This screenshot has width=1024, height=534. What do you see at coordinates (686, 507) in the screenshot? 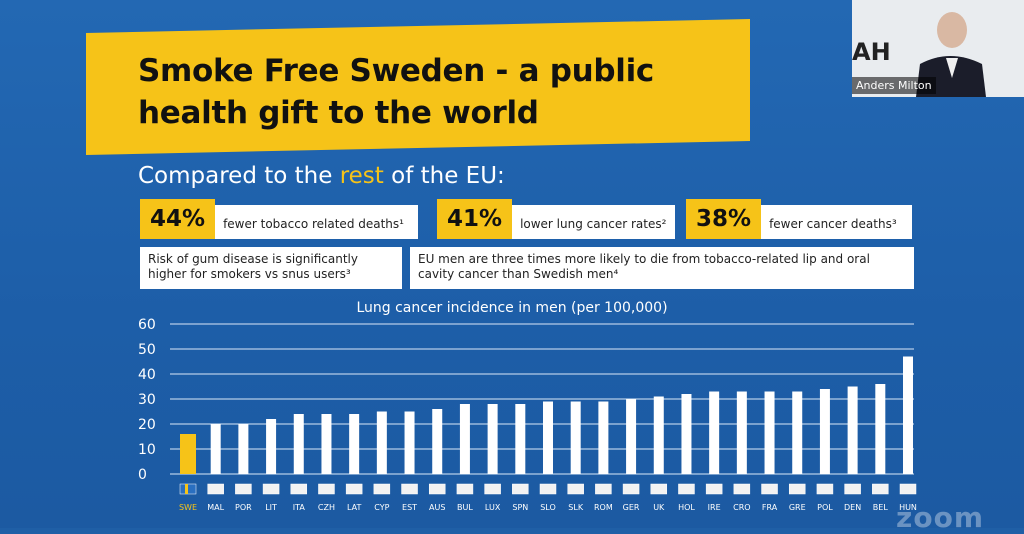
I see `x-tick-label: HOL` at bounding box center [686, 507].